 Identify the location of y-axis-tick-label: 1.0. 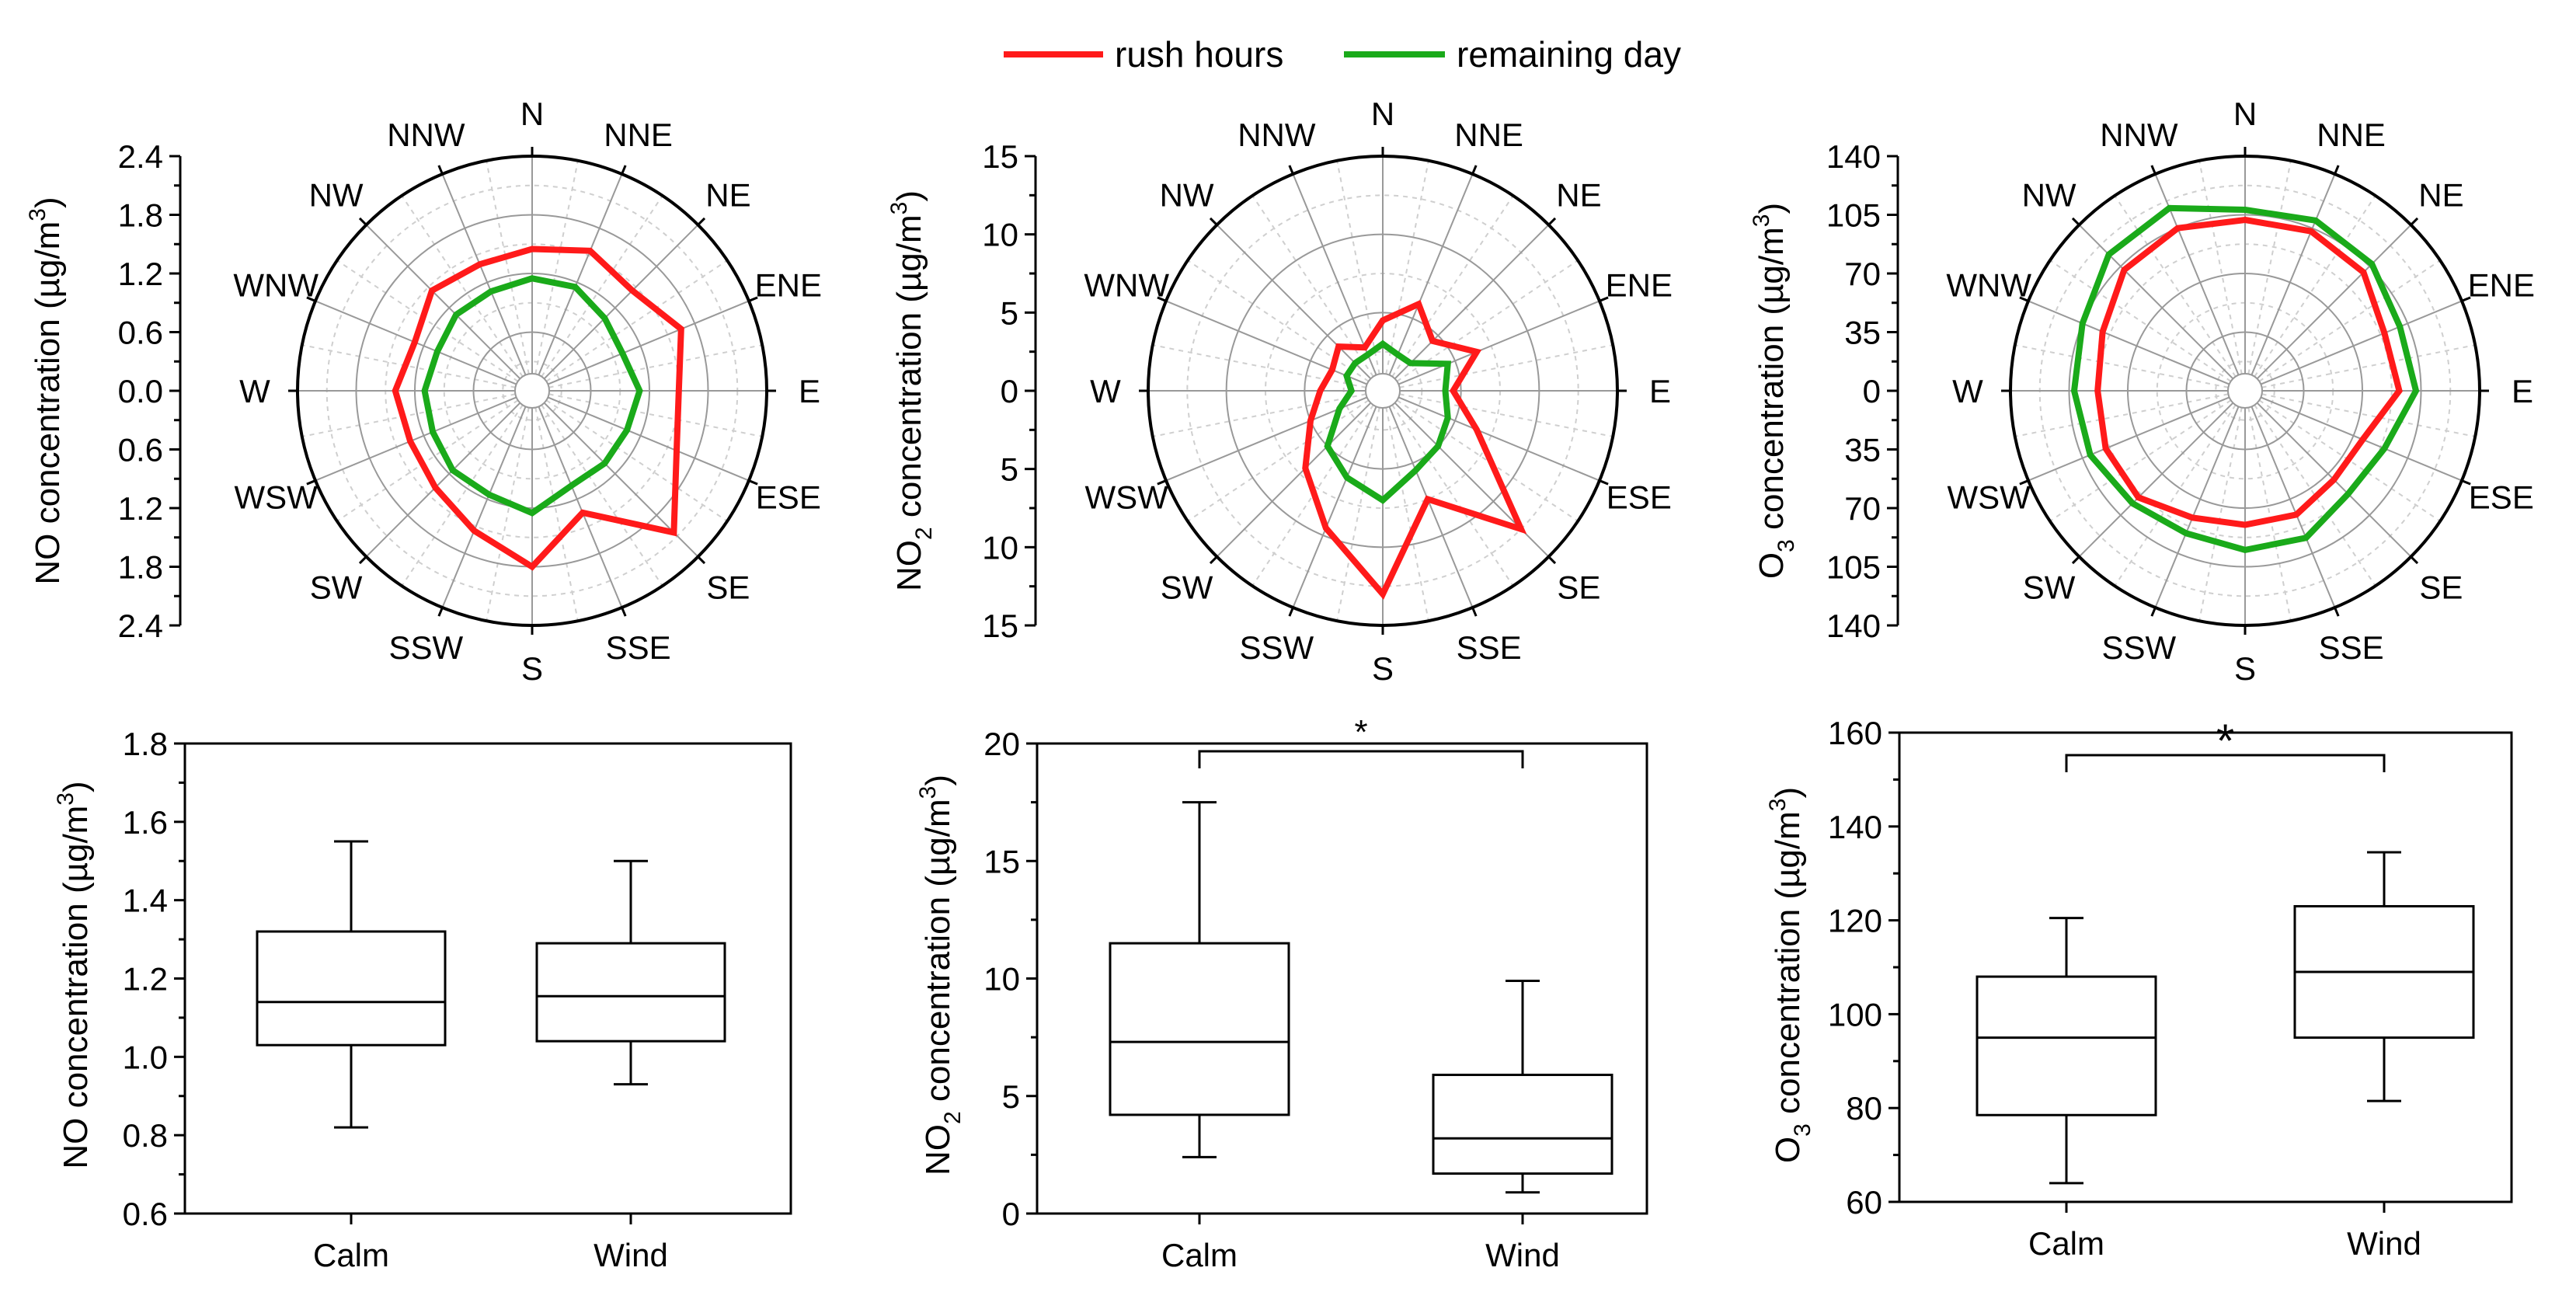
(145, 1057).